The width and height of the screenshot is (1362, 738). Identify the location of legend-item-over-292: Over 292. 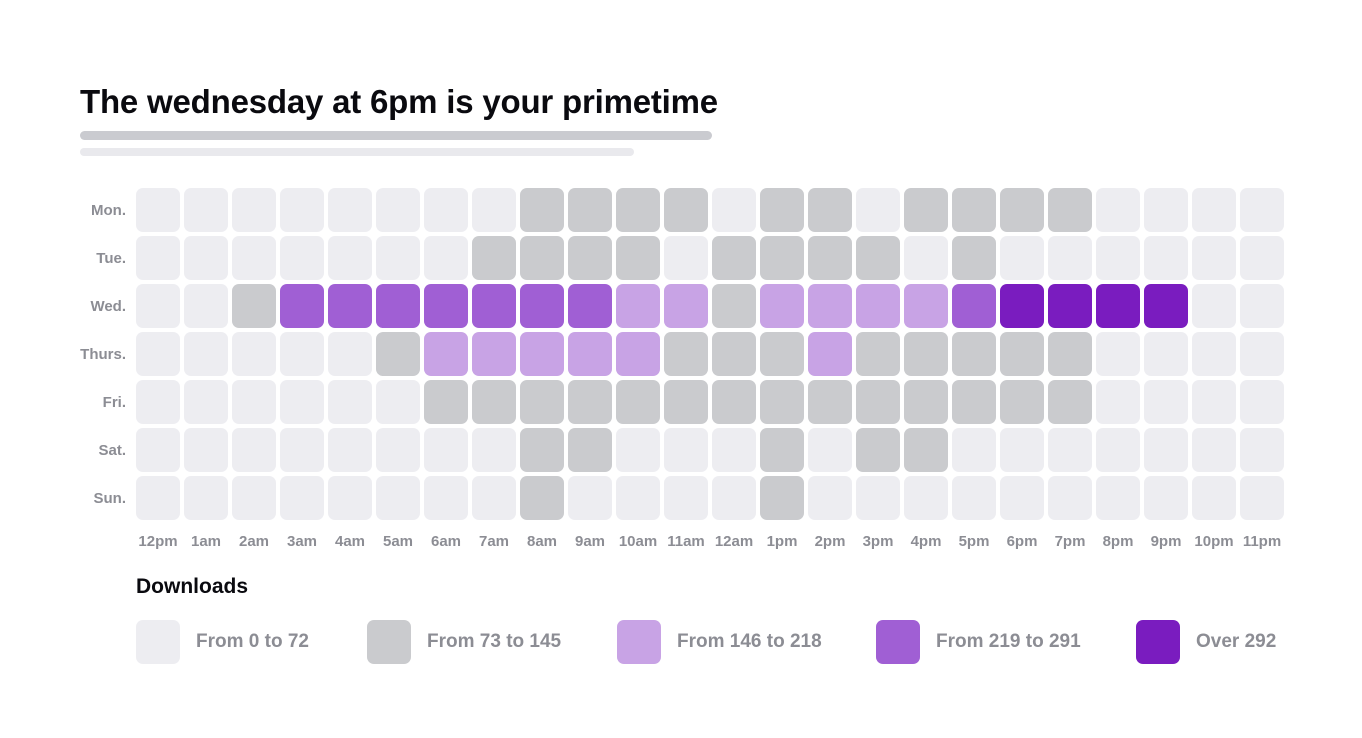
(1206, 642).